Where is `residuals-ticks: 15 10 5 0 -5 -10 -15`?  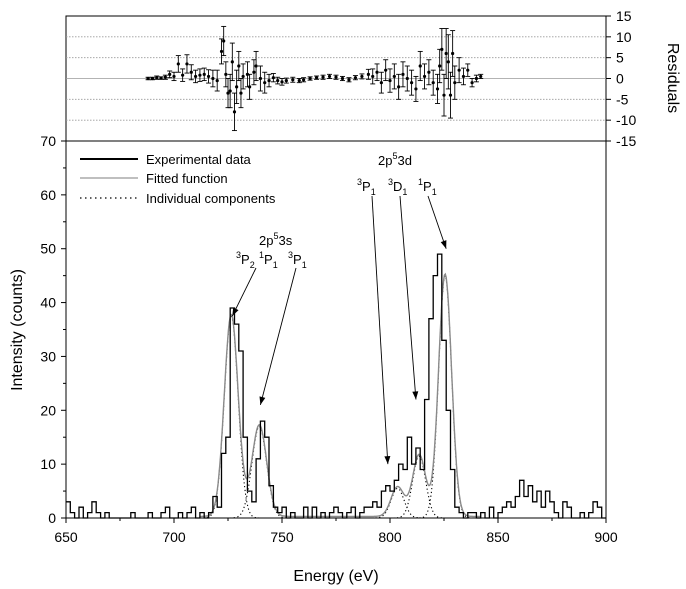 residuals-ticks: 15 10 5 0 -5 -10 -15 is located at coordinates (621, 78).